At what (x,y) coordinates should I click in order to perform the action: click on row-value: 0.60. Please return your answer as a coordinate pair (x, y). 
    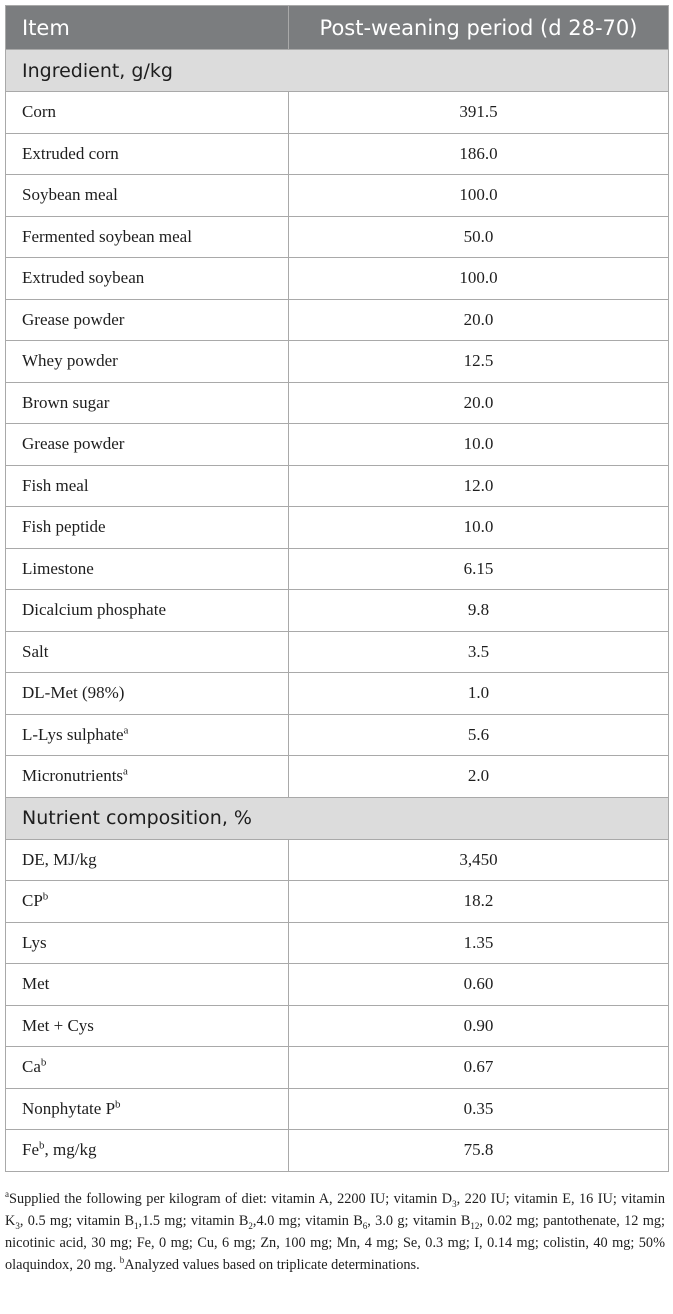
    Looking at the image, I should click on (478, 984).